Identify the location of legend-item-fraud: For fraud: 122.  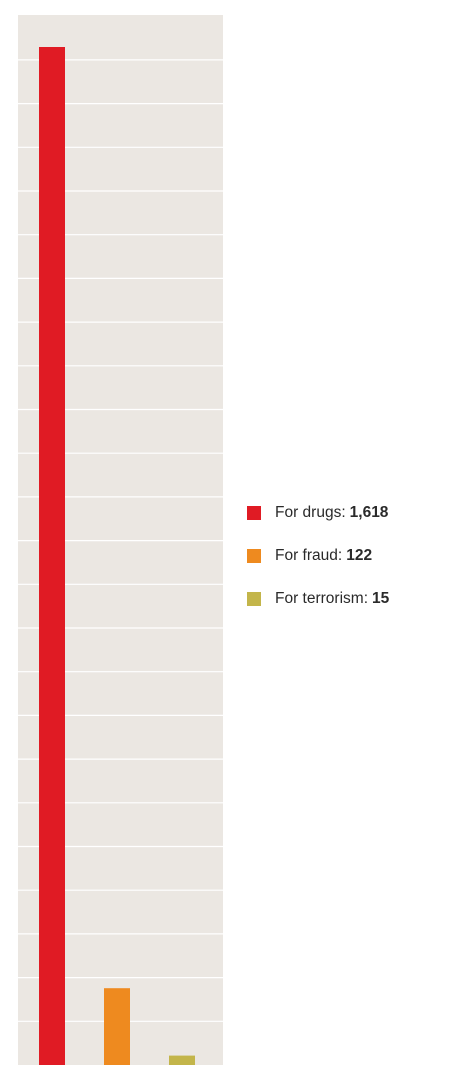
(344, 556).